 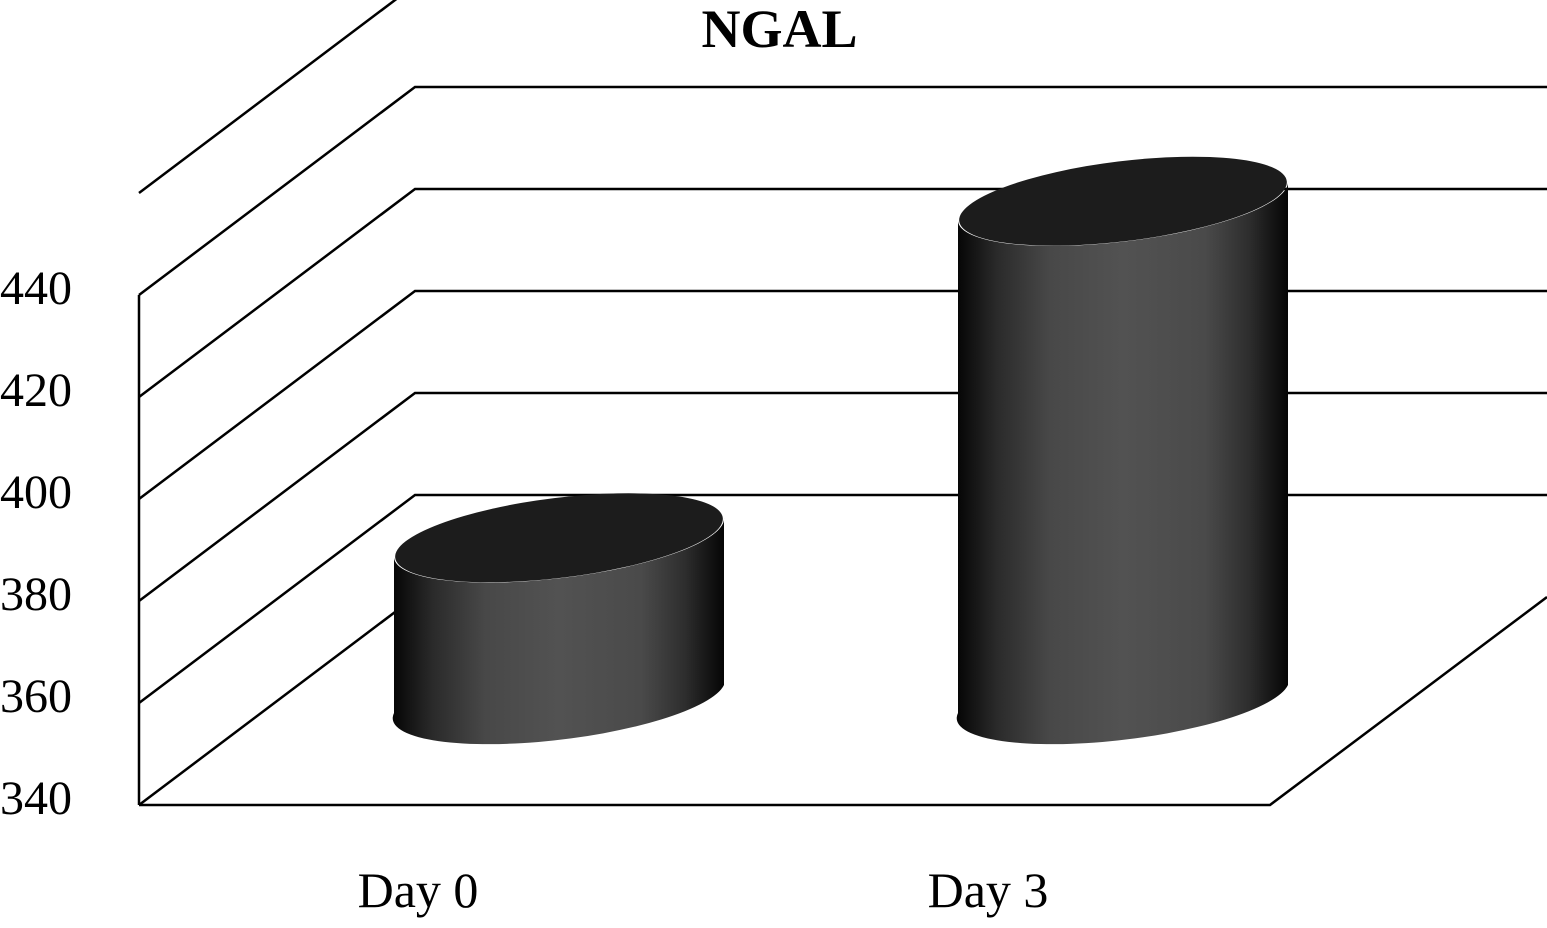 I want to click on x-tick-label: Day 0, so click(x=418, y=890).